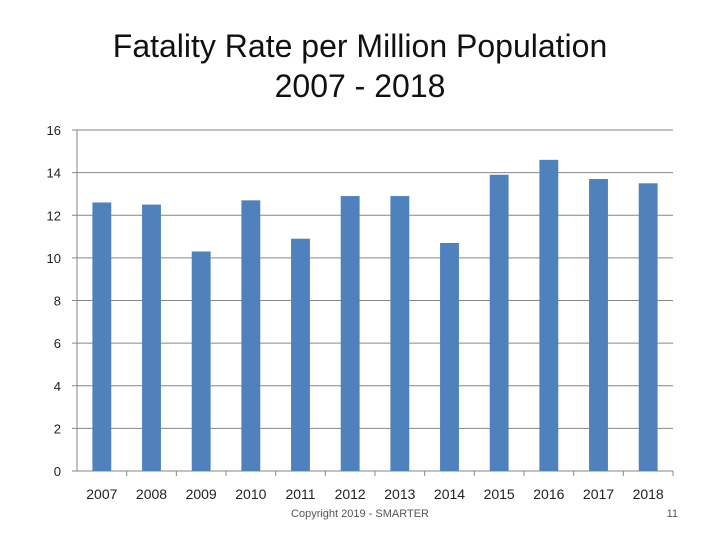 This screenshot has height=540, width=720. Describe the element at coordinates (499, 322) in the screenshot. I see `bar-2015` at that location.